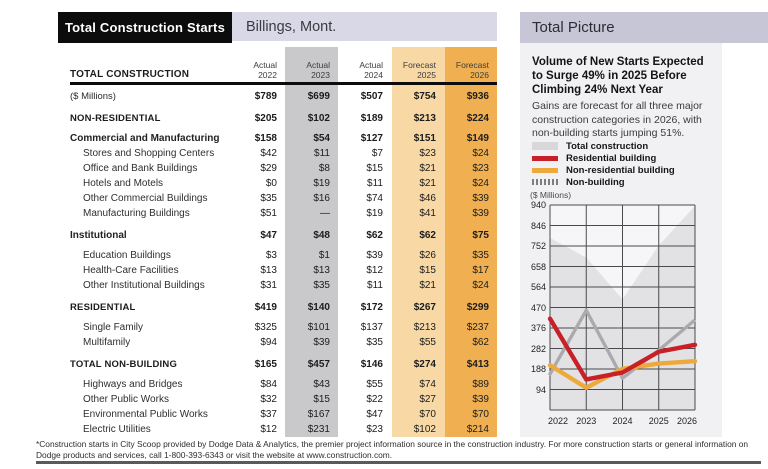 The image size is (768, 469). Describe the element at coordinates (321, 198) in the screenshot. I see `row-value: $16` at that location.